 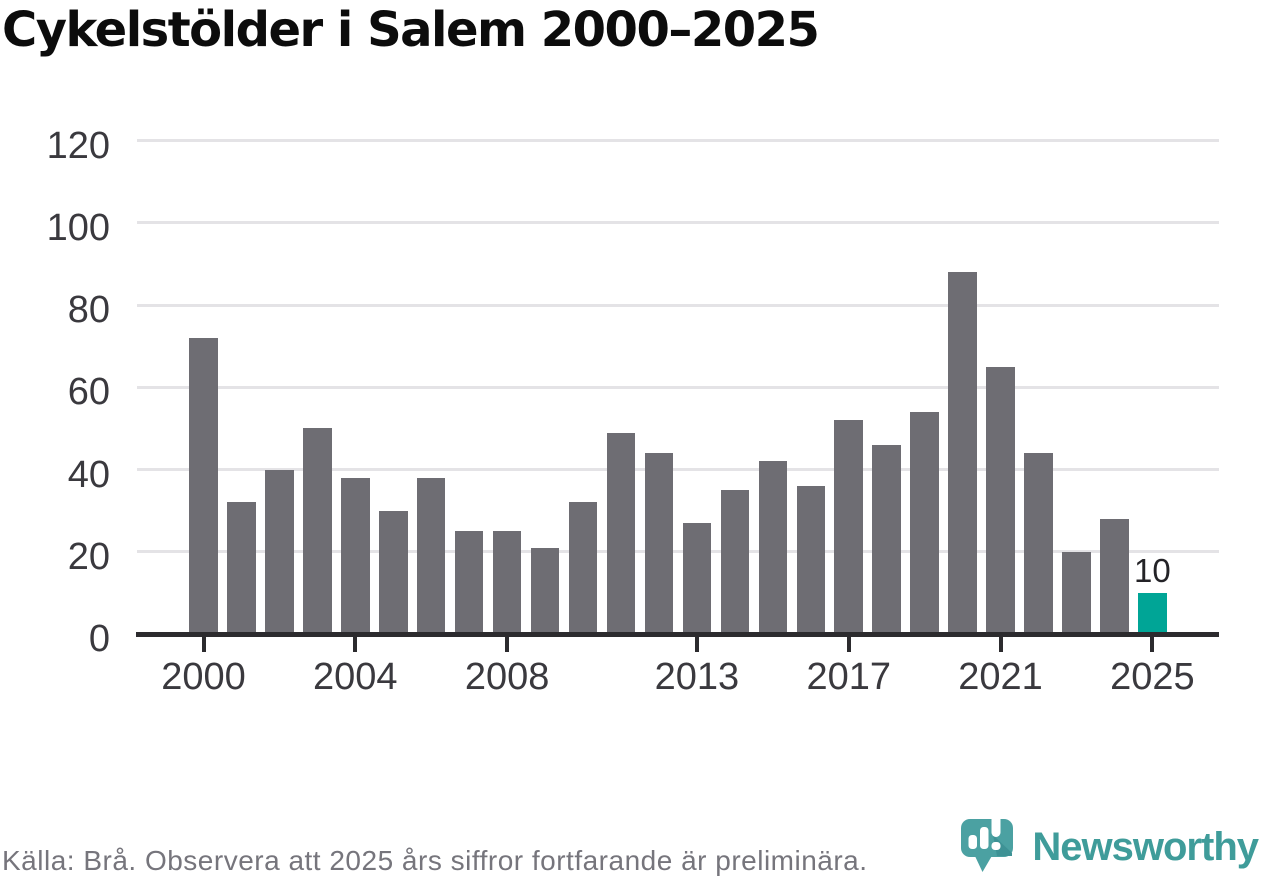 I want to click on newsworthy-chart-bubble-icon, so click(x=987, y=839).